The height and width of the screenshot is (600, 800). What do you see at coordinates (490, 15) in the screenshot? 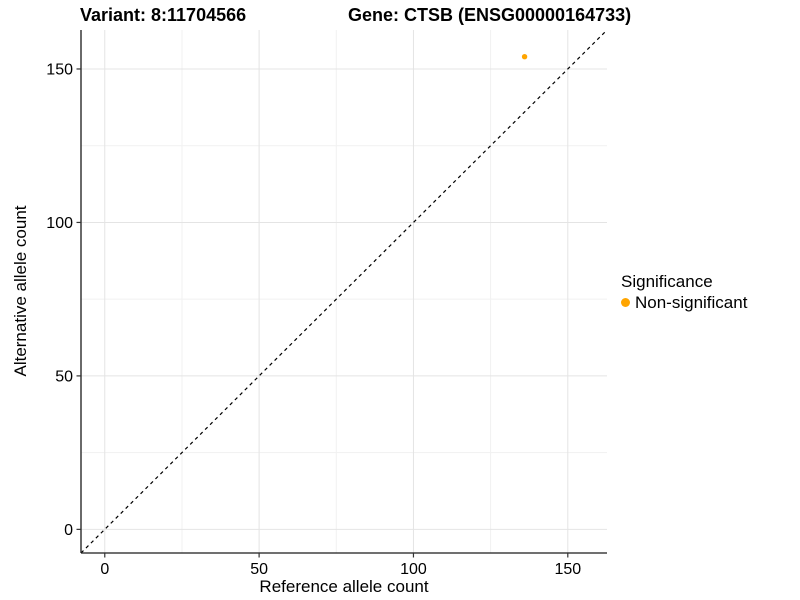
I see `gene-title: Gene: CTSB (ENSG00000164733)` at bounding box center [490, 15].